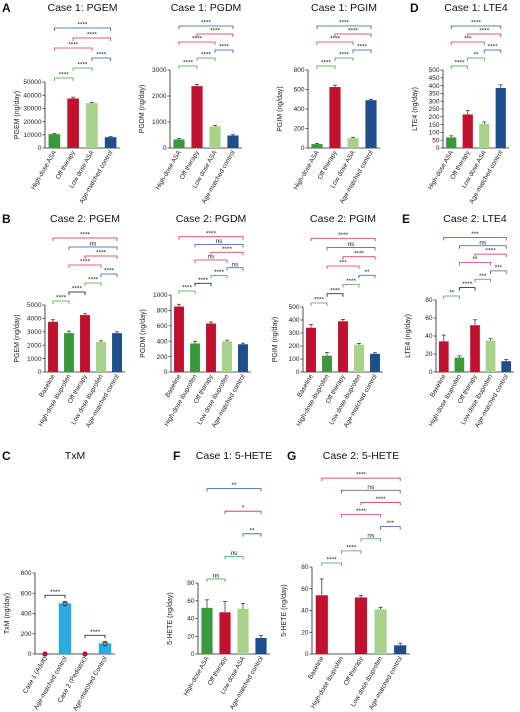 This screenshot has width=520, height=712. I want to click on chart-title: Case 2: 5-HETE, so click(361, 456).